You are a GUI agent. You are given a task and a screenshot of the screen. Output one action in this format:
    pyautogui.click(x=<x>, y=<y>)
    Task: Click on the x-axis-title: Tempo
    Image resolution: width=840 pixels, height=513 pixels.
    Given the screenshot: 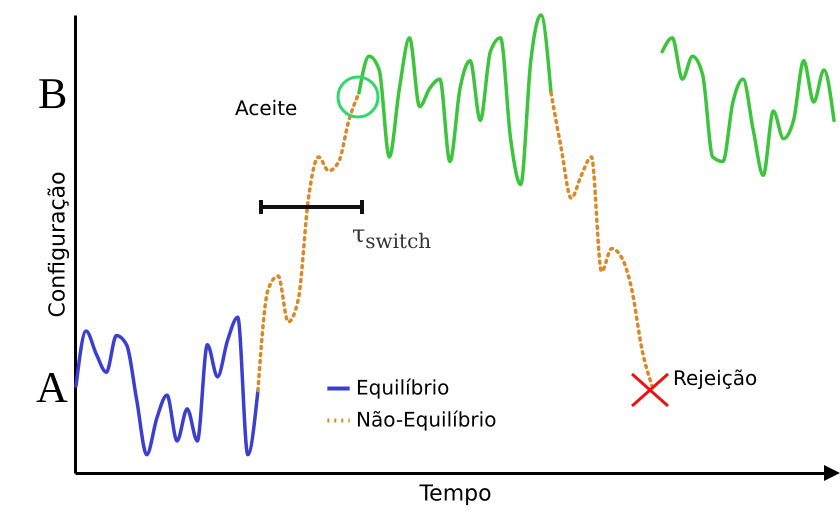 What is the action you would take?
    pyautogui.click(x=455, y=494)
    